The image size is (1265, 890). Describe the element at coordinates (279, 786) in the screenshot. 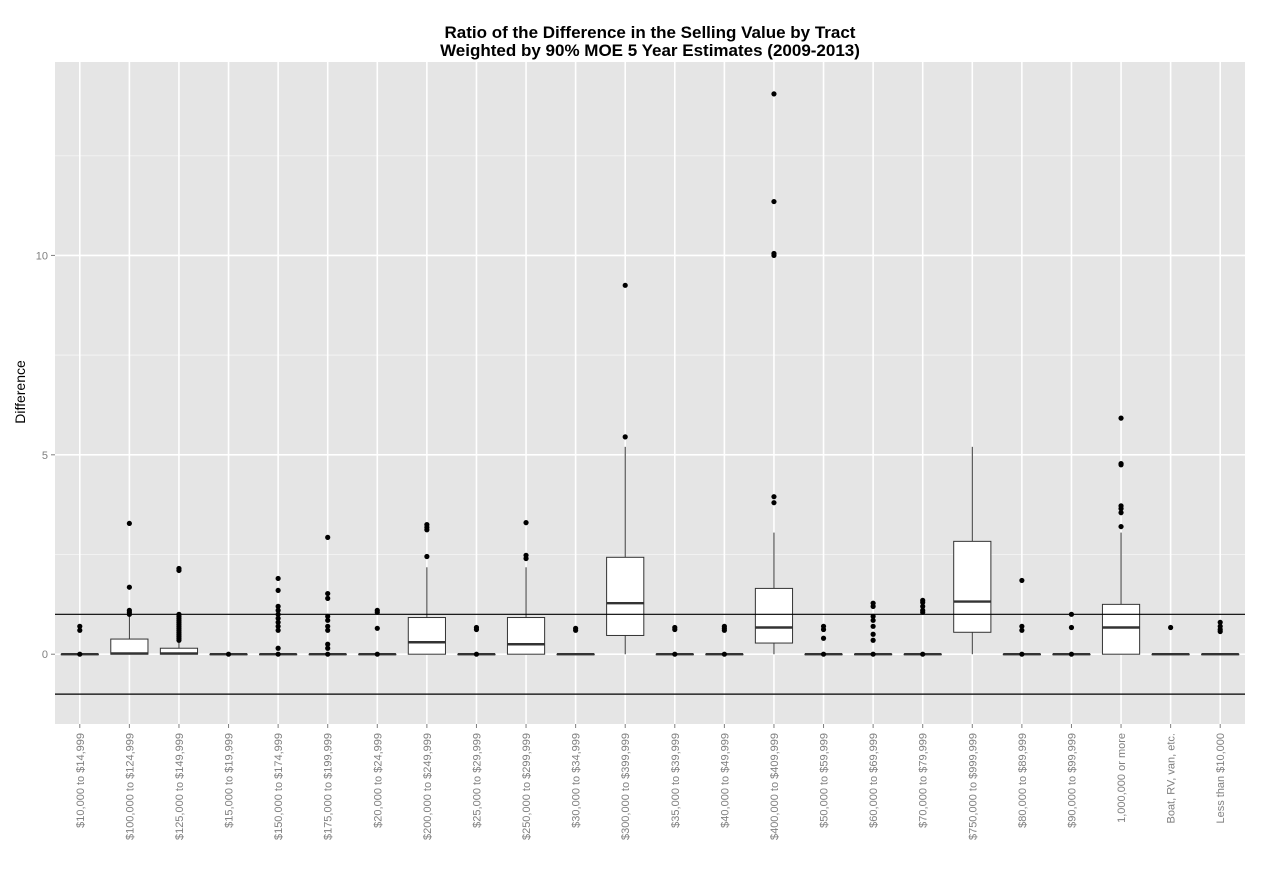

I see `x-tick-label: $150,000 to $174,999` at that location.